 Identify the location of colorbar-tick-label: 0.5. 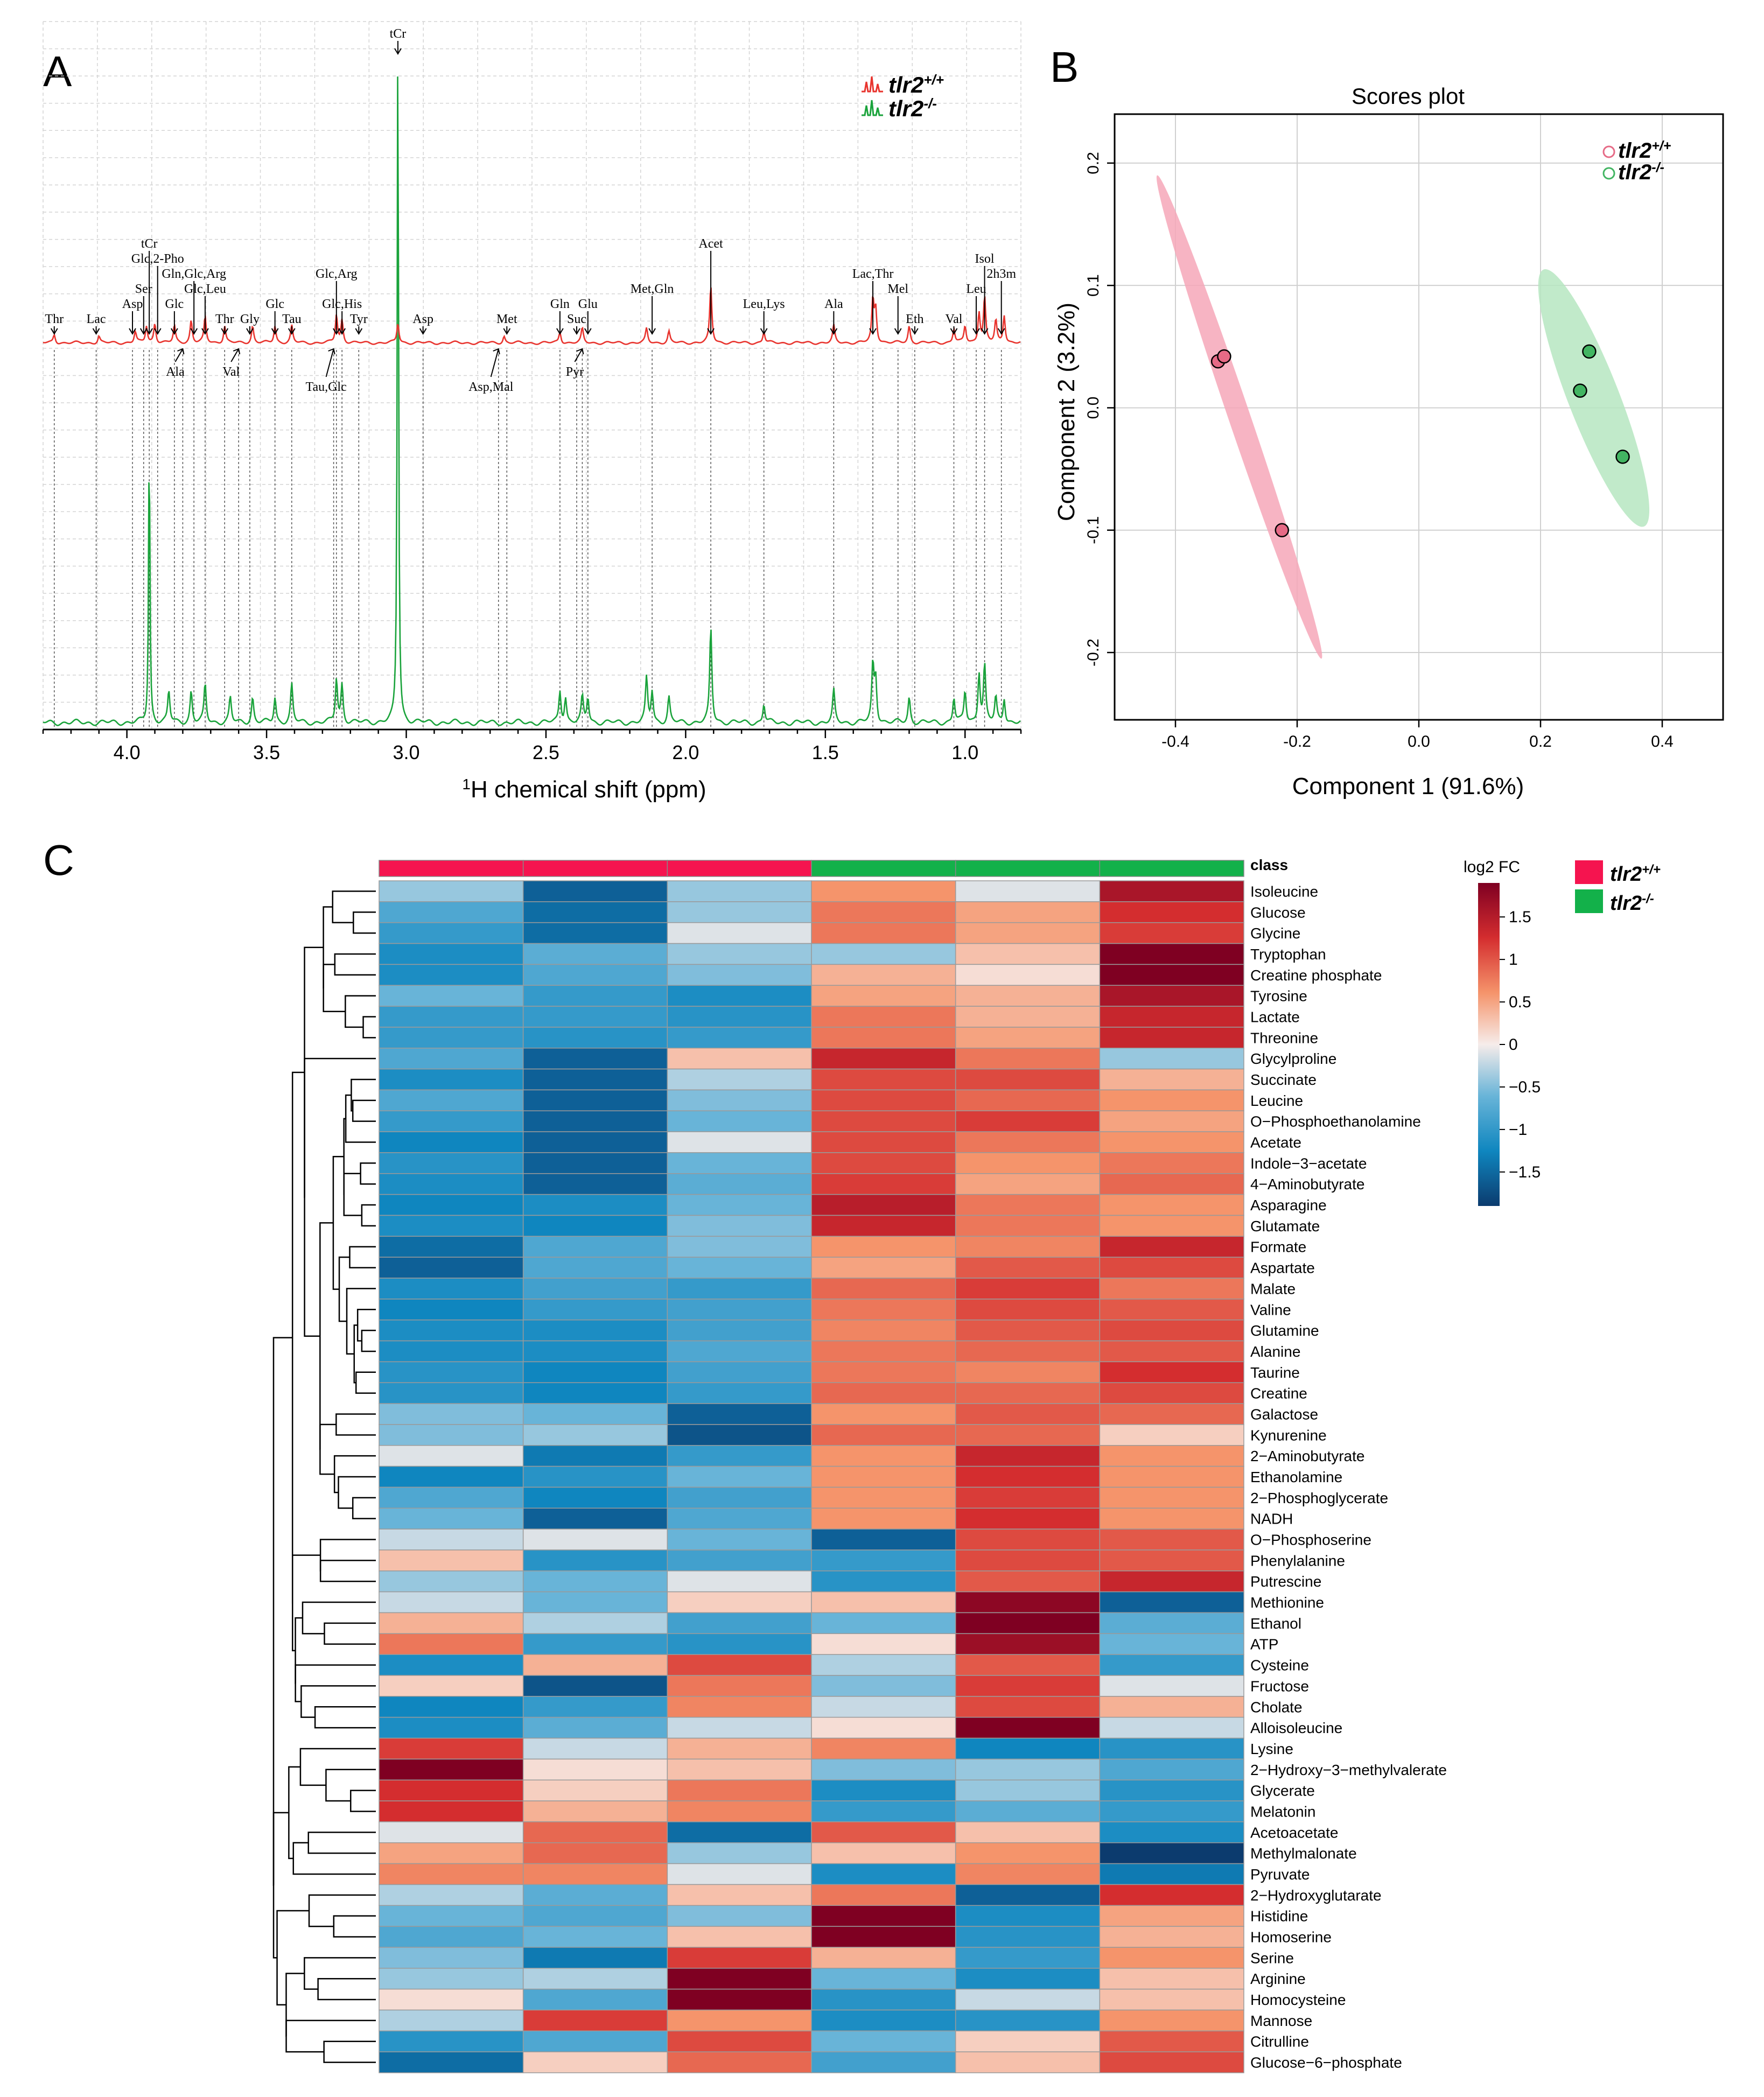
(1520, 1002).